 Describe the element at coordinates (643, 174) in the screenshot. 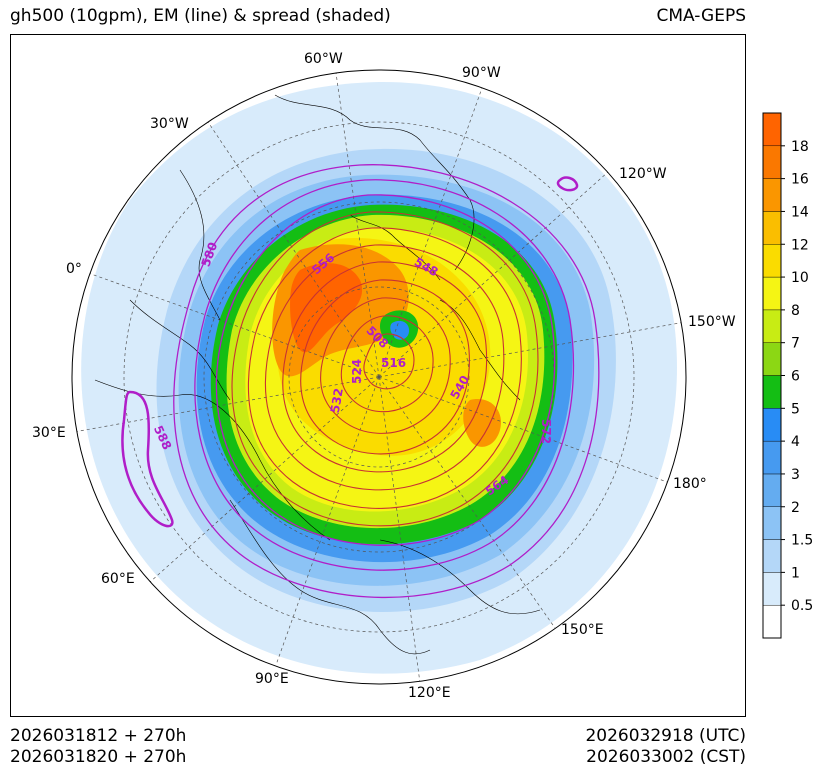

I see `lon-label-120w: 120°W` at that location.